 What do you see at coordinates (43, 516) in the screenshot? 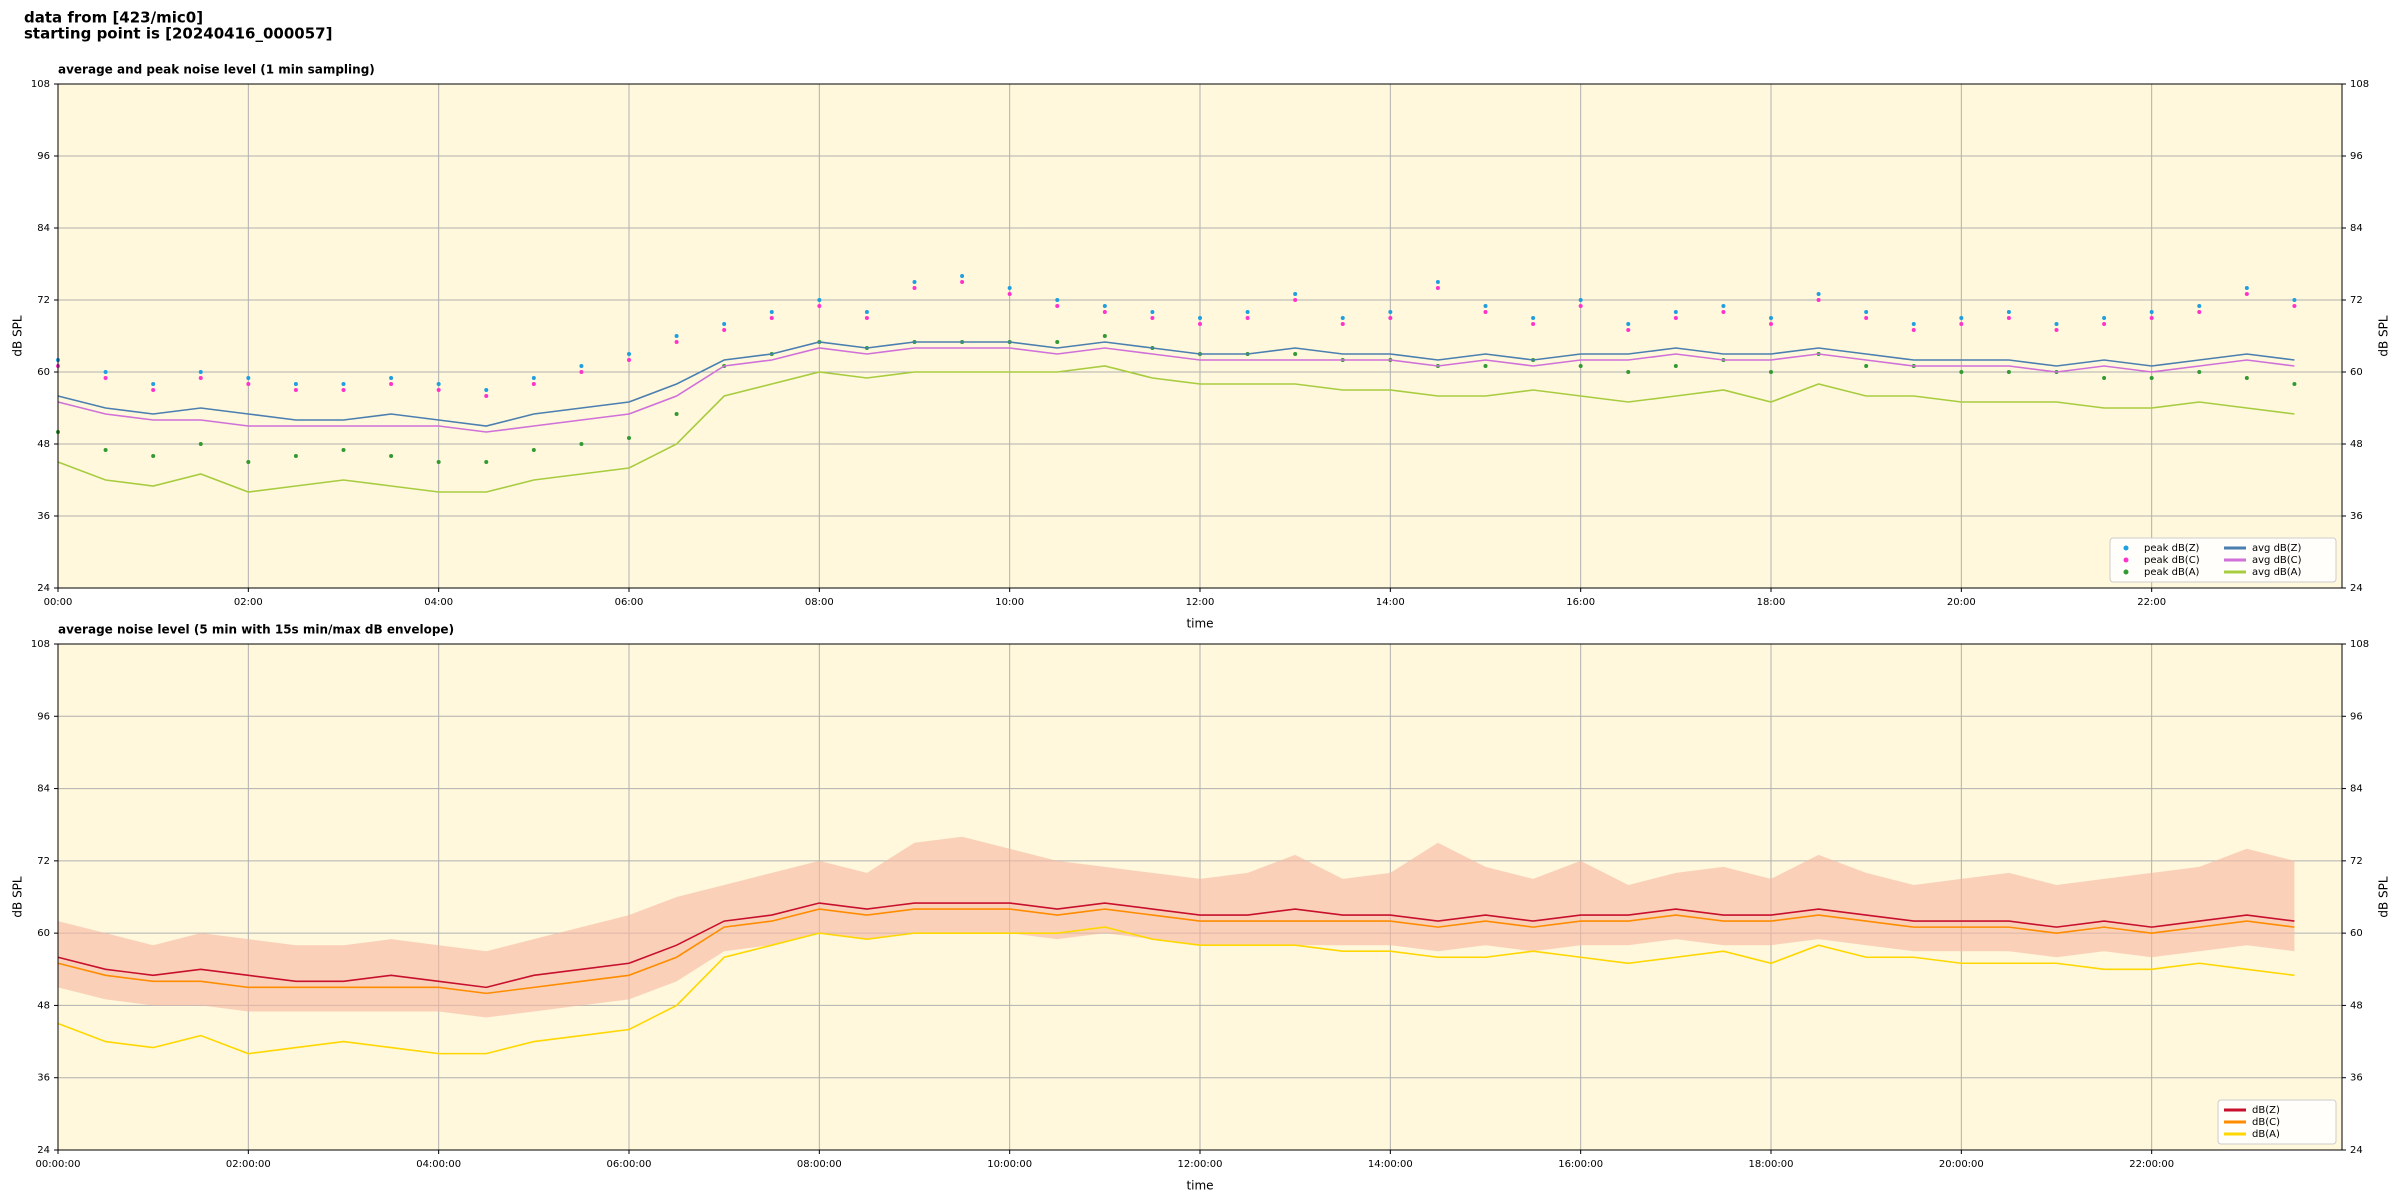
I see `y-tick-label: 36` at bounding box center [43, 516].